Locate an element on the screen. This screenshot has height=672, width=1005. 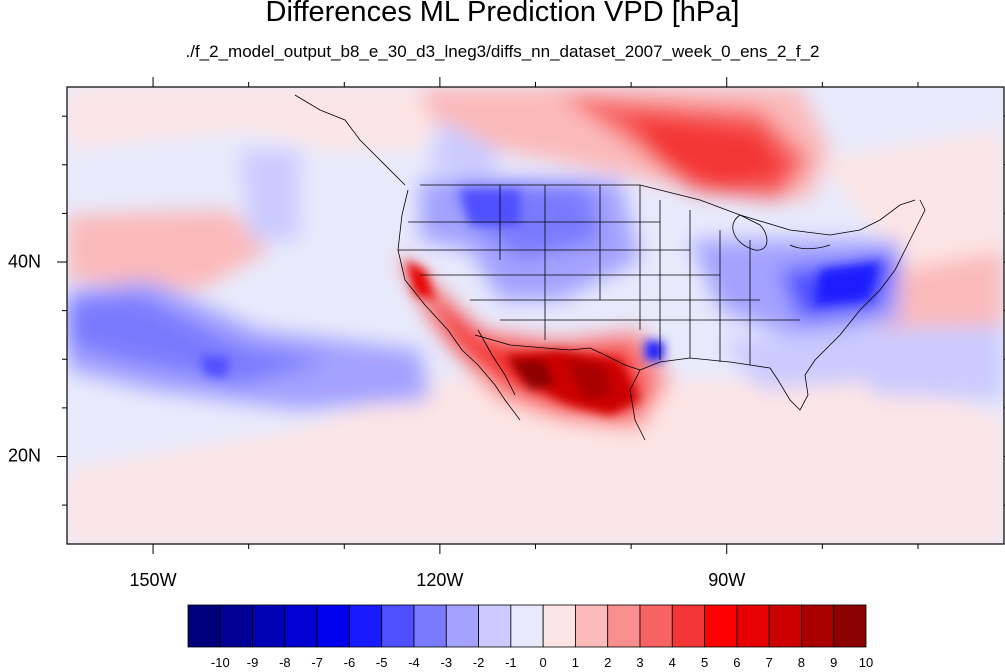
colorbar is located at coordinates (527, 626).